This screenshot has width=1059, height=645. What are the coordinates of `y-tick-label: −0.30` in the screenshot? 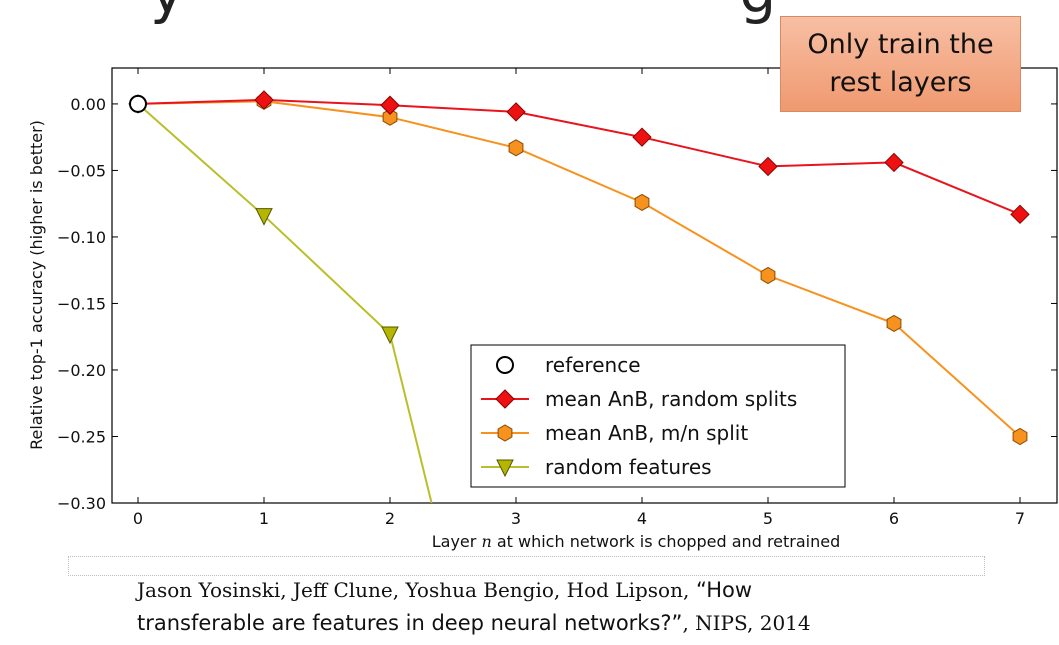 It's located at (81, 503).